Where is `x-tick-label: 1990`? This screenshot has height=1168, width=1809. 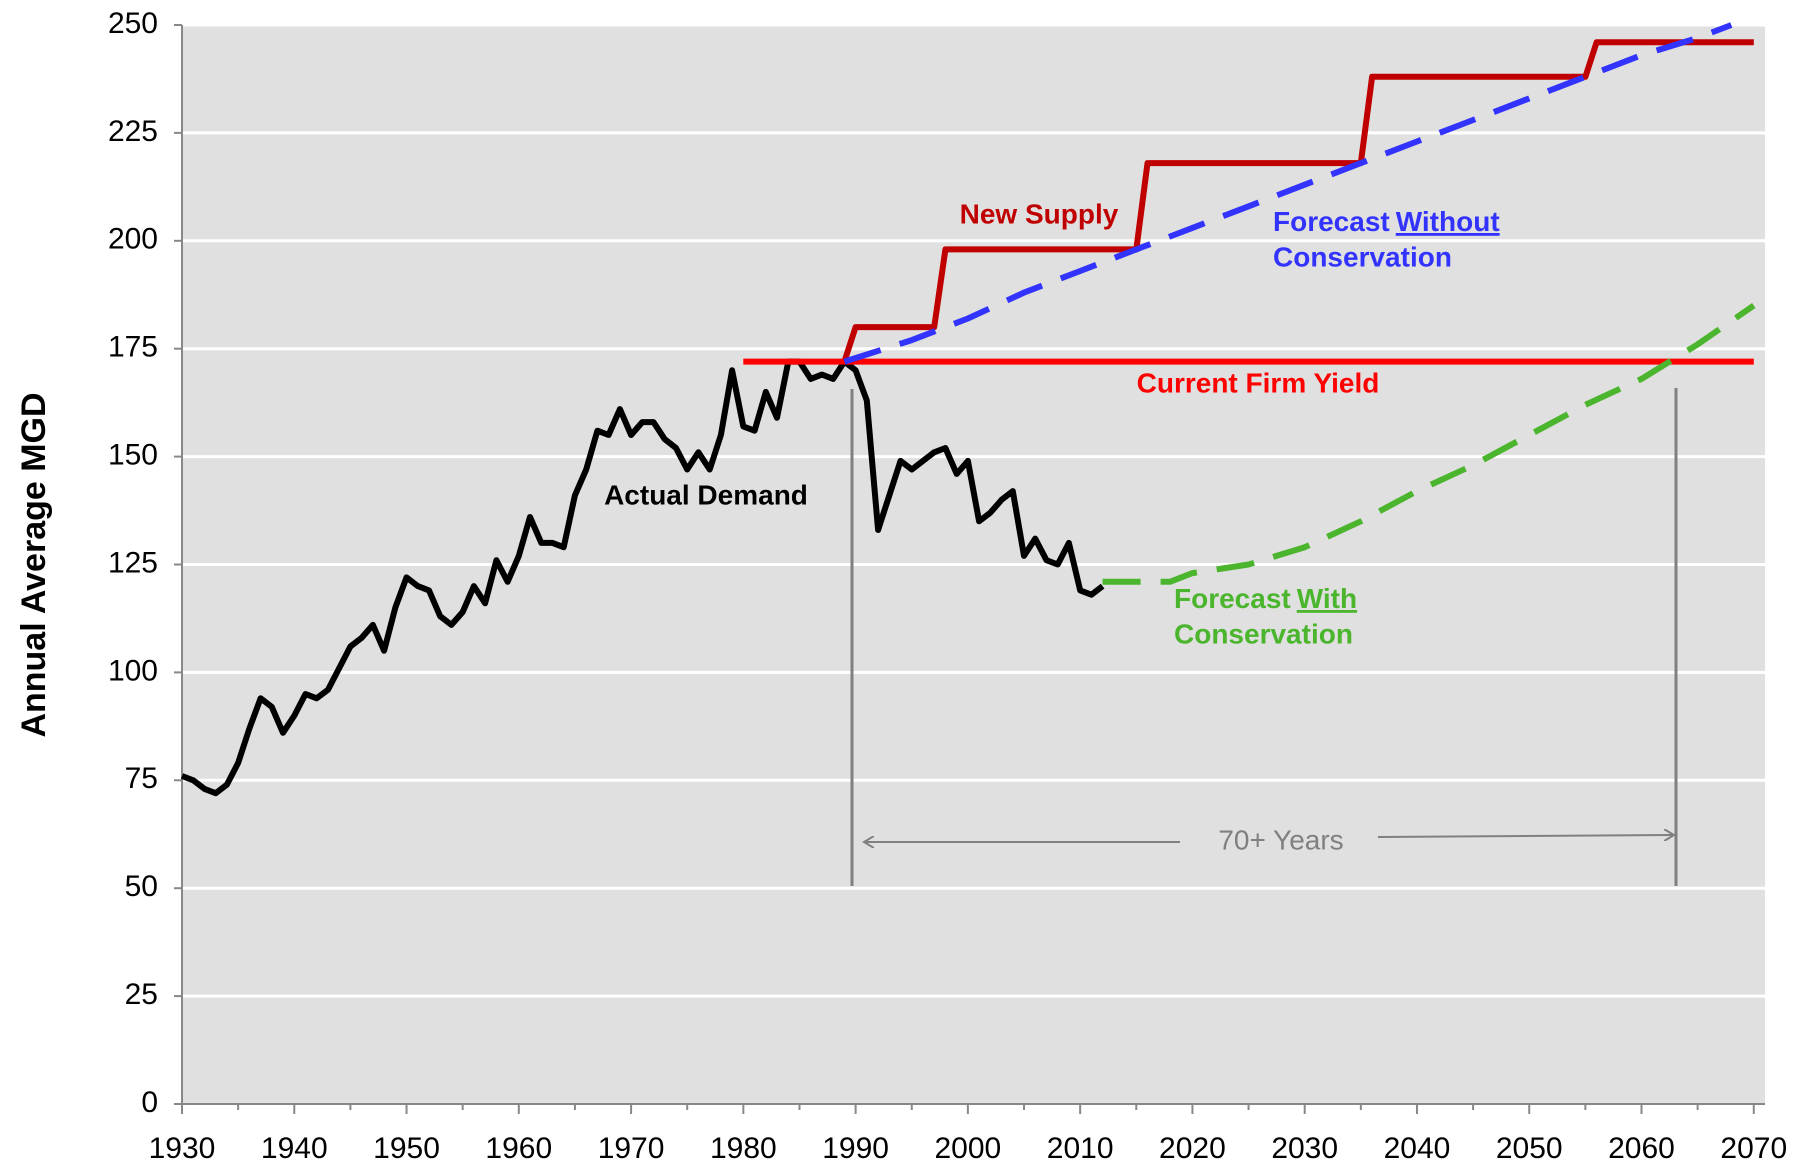
x-tick-label: 1990 is located at coordinates (855, 1148).